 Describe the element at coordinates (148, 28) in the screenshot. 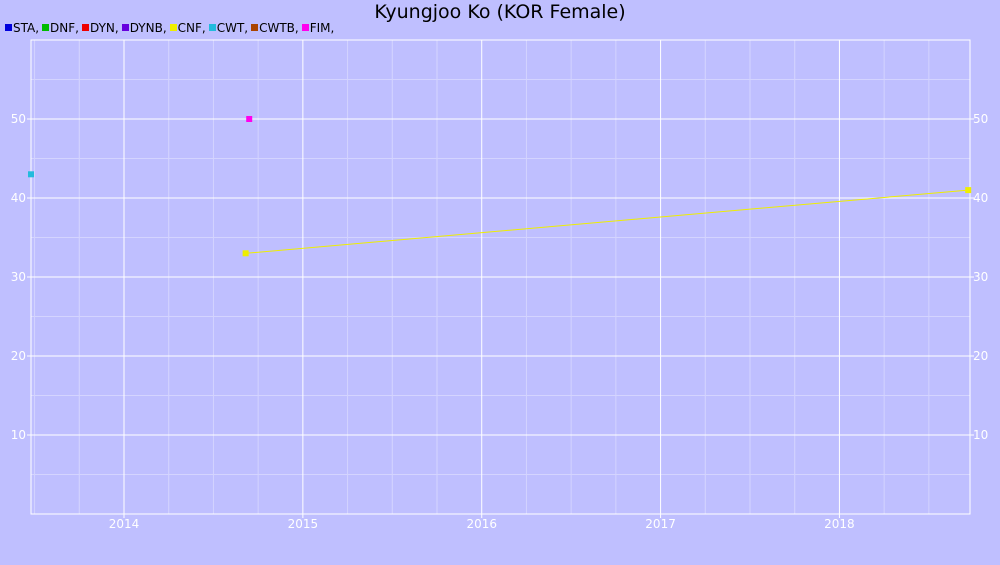

I see `legend-label: DYNB,` at that location.